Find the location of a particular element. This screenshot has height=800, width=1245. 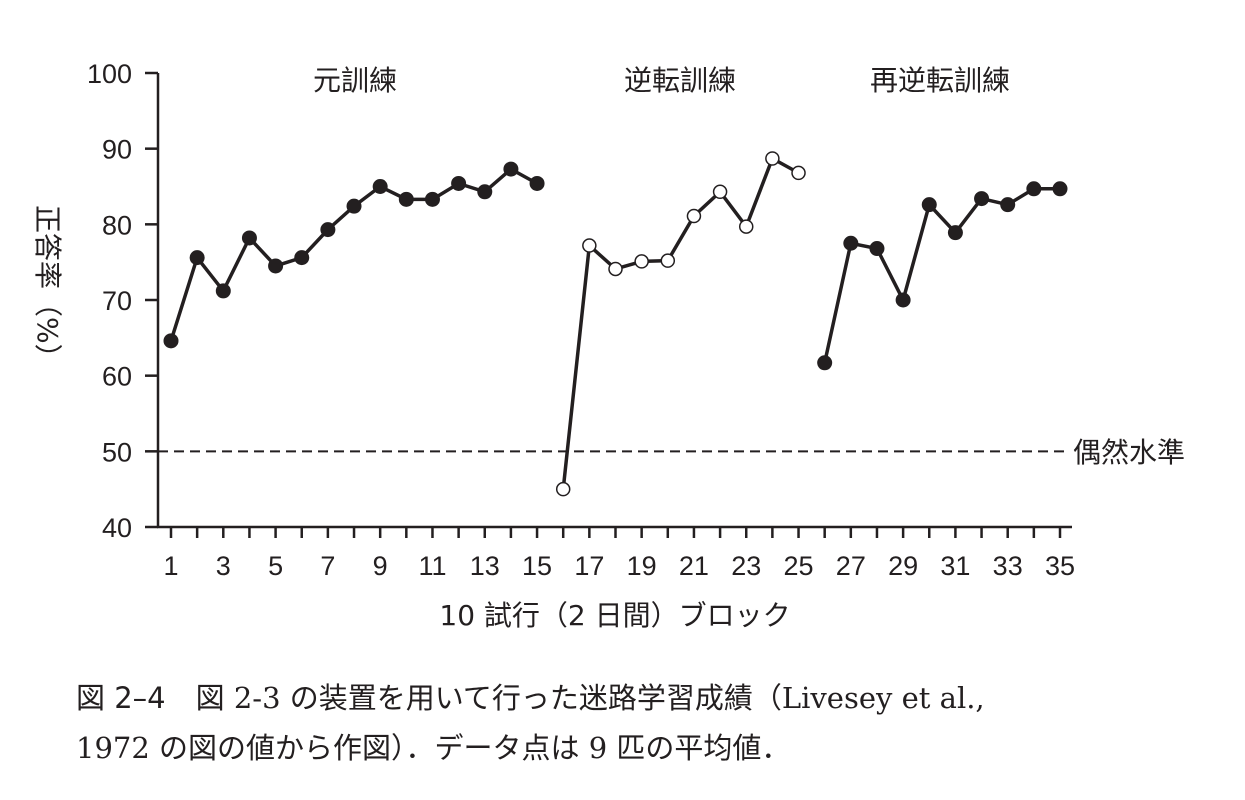

x-tick-label: 13 is located at coordinates (485, 566).